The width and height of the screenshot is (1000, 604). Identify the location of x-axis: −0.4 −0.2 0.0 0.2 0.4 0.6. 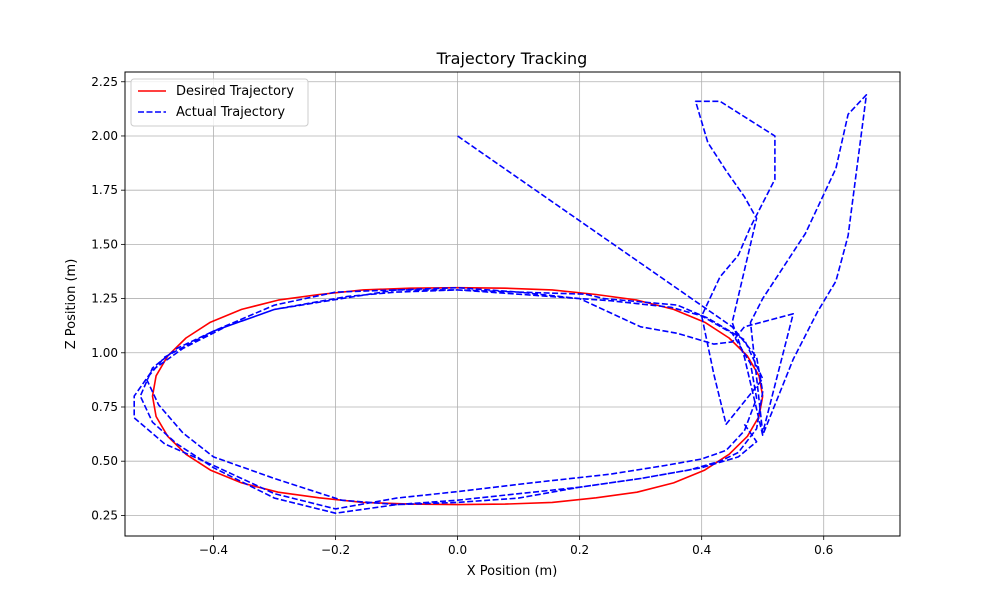
(516, 546).